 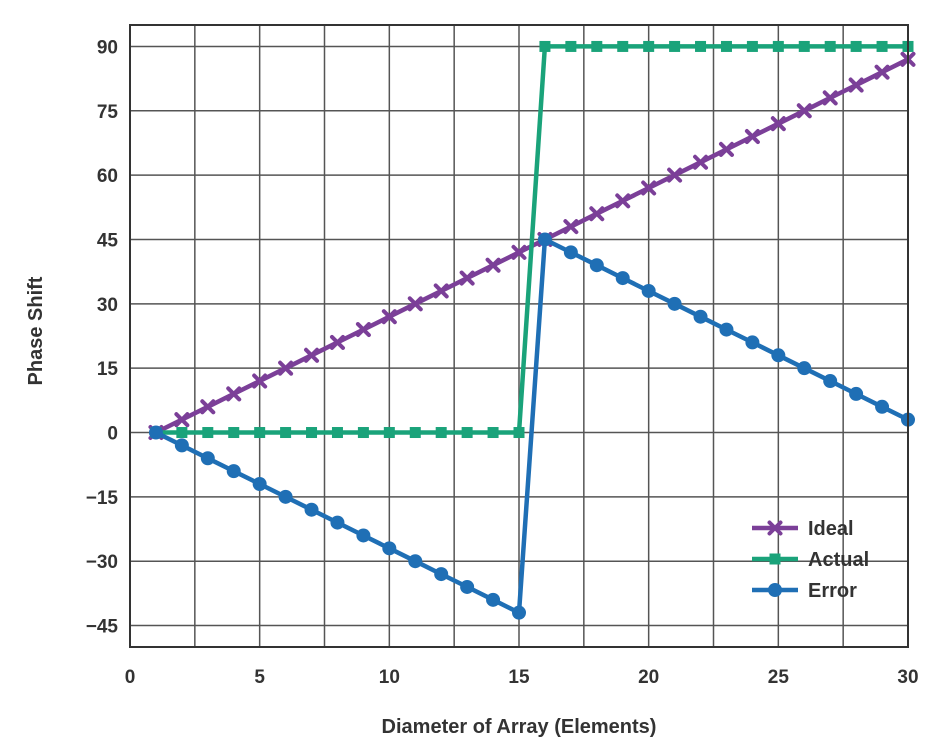 What do you see at coordinates (519, 677) in the screenshot?
I see `x-tick-label: 15` at bounding box center [519, 677].